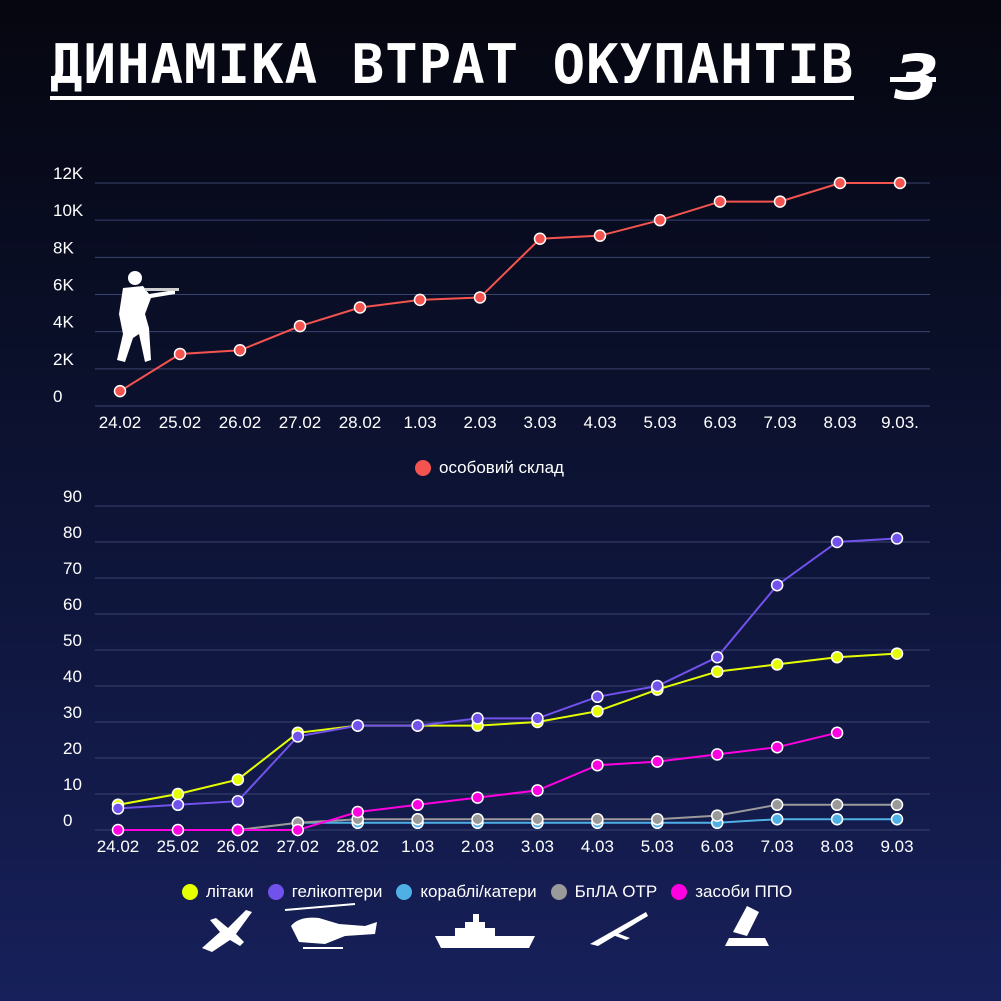  What do you see at coordinates (360, 422) in the screenshot?
I see `personnel-x-tick-label: 28.02` at bounding box center [360, 422].